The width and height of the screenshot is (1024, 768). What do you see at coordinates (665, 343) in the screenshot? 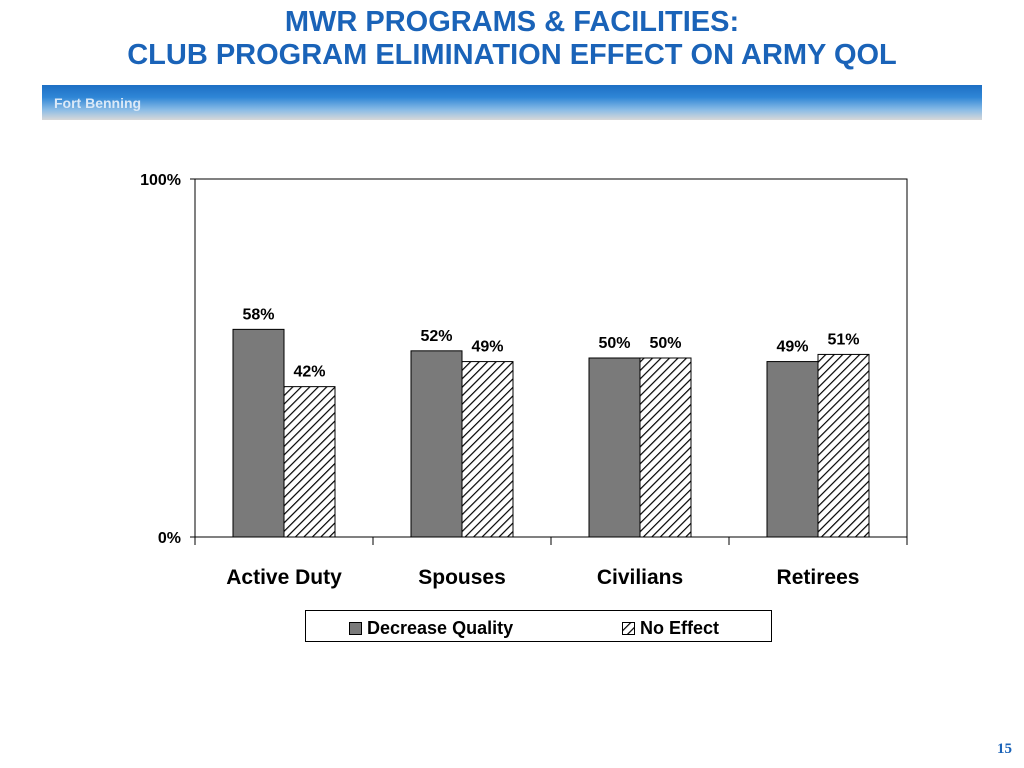
I see `data-label-no-effect-civilians: 50%` at bounding box center [665, 343].